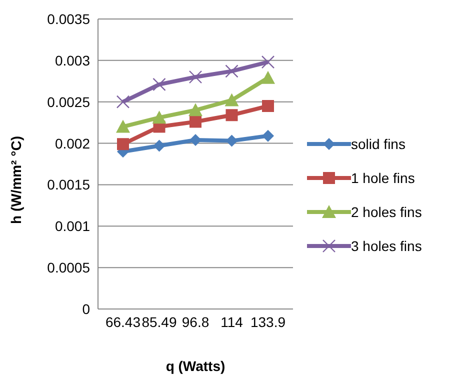  What do you see at coordinates (72, 226) in the screenshot?
I see `y-tick-label: 0.001` at bounding box center [72, 226].